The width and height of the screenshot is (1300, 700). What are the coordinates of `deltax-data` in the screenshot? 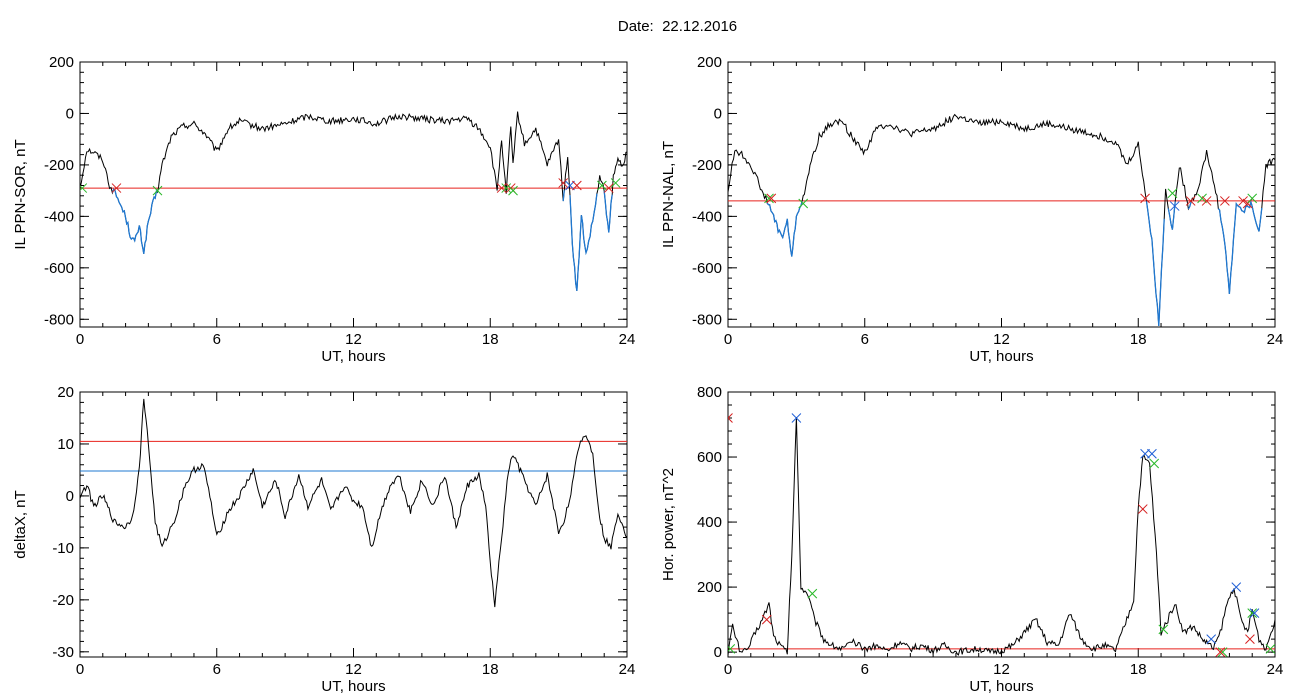 It's located at (353, 503).